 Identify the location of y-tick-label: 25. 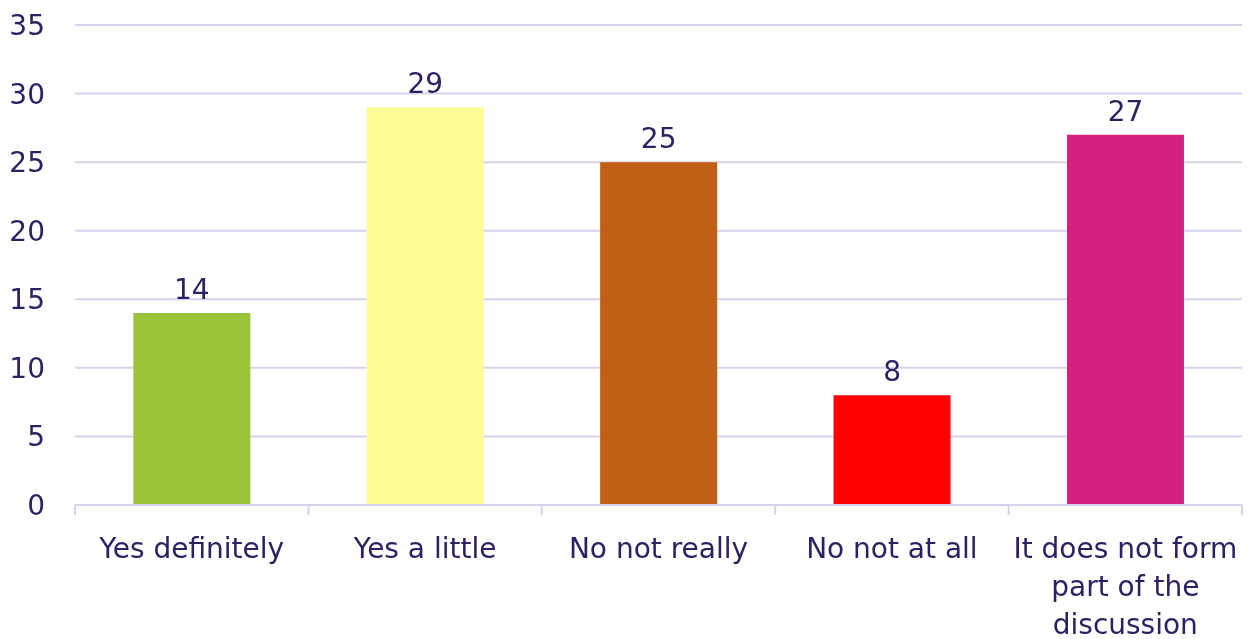
(27, 163).